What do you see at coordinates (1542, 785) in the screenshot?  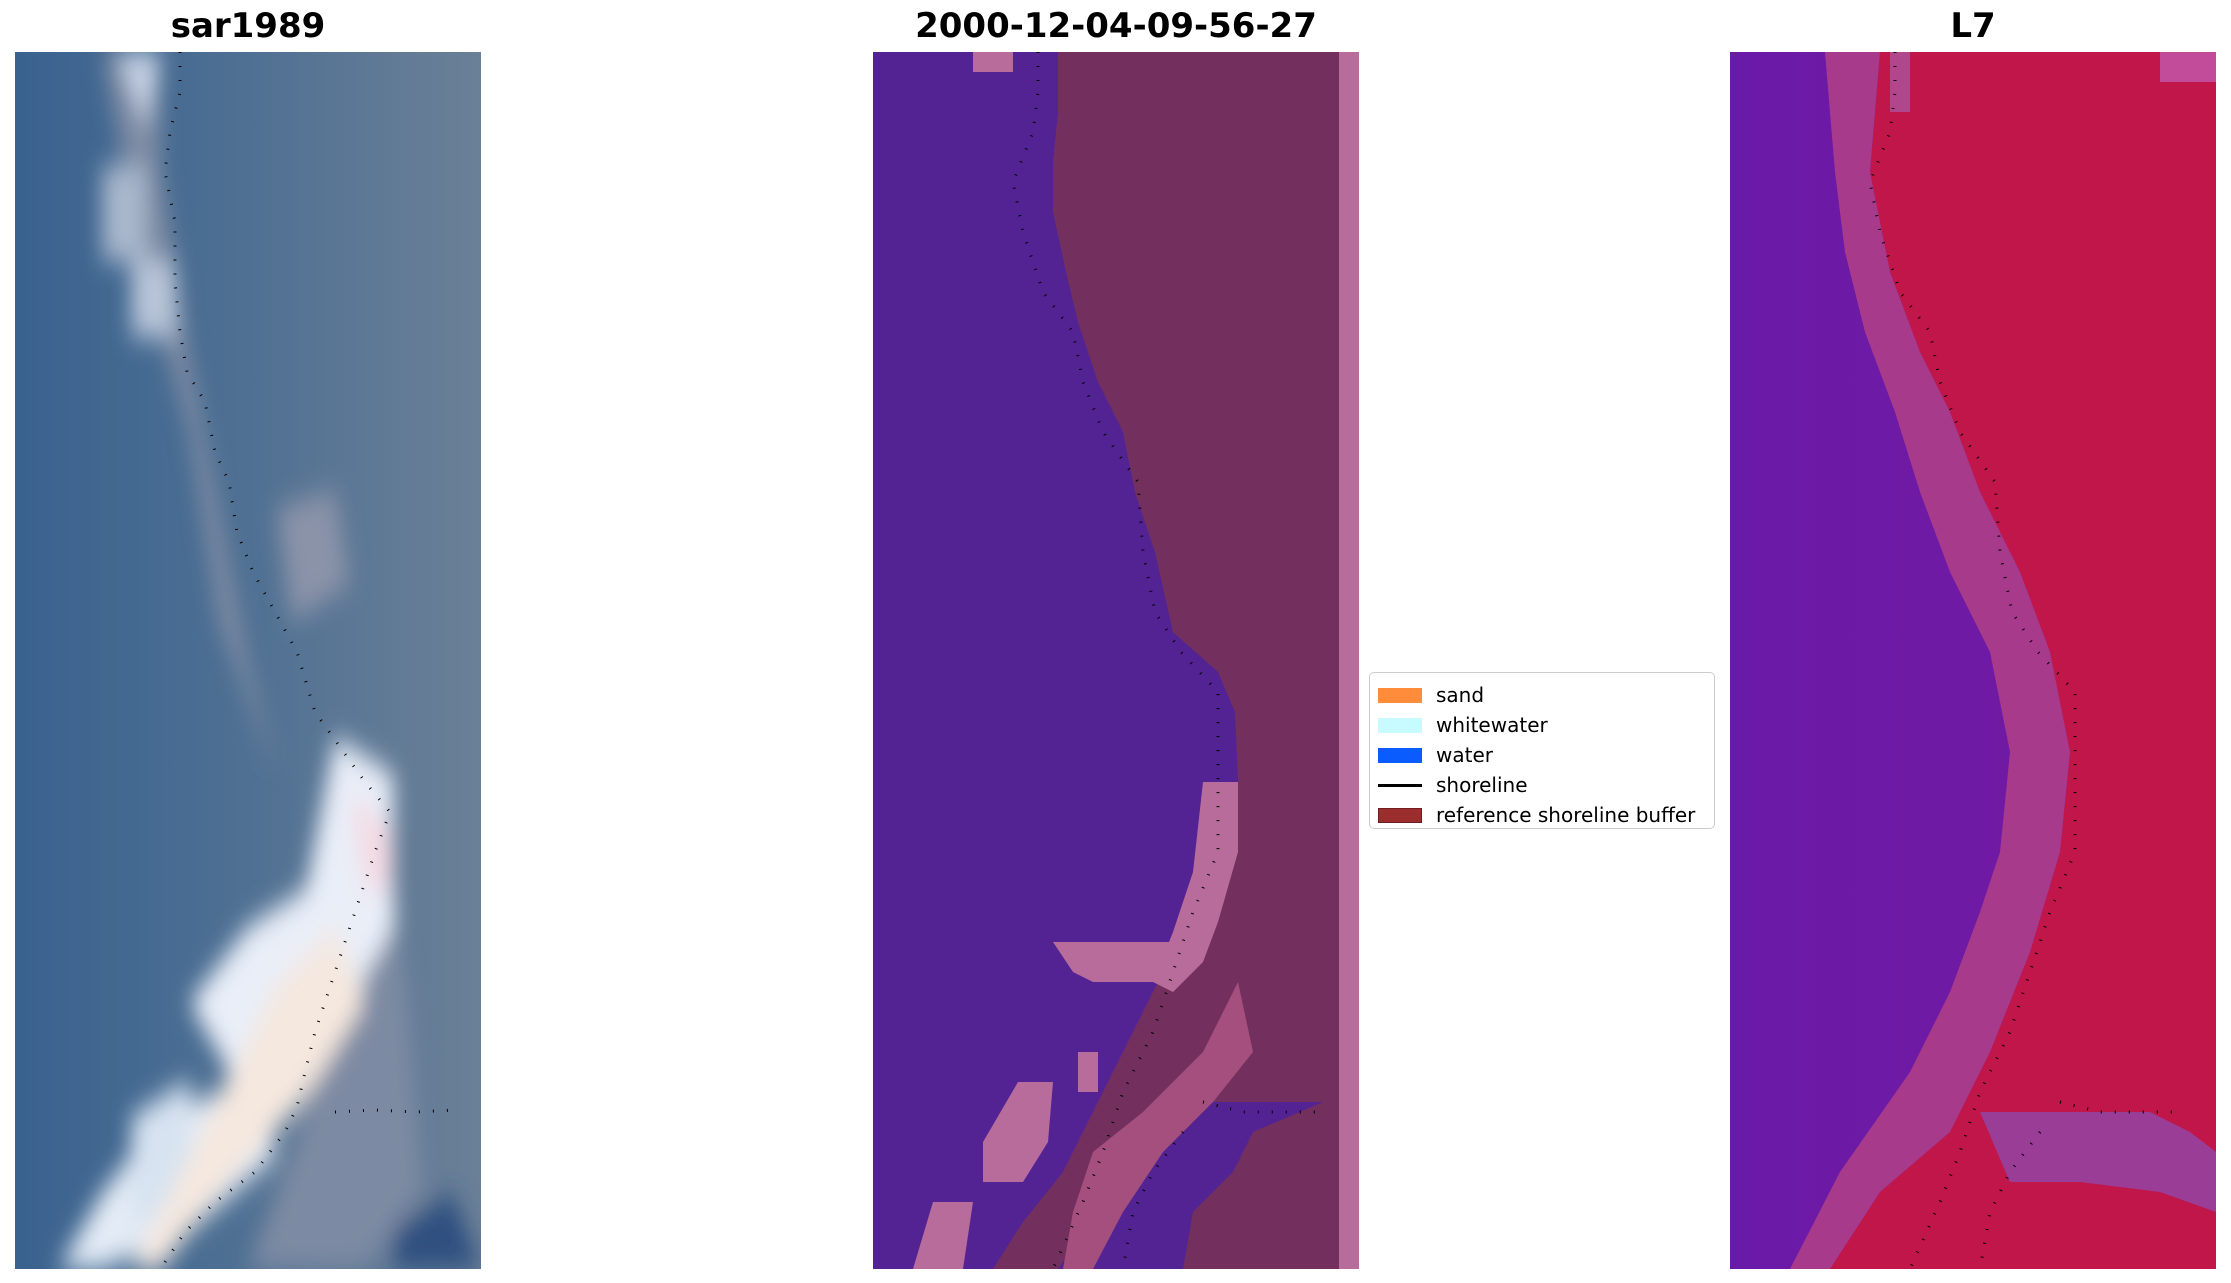 I see `legend-item-shoreline: shoreline` at bounding box center [1542, 785].